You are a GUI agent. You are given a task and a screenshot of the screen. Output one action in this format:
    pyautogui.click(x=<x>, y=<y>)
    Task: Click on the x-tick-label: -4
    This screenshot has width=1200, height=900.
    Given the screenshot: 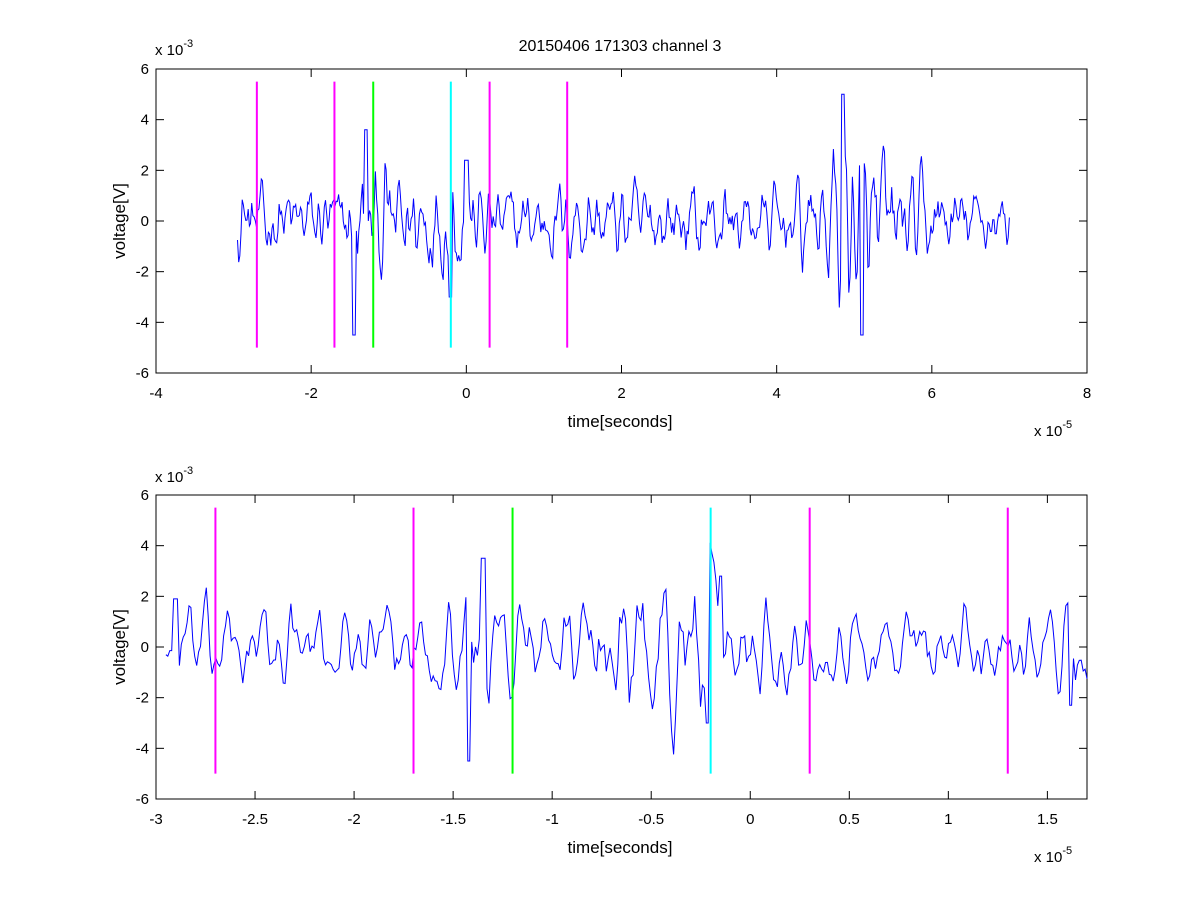 What is the action you would take?
    pyautogui.click(x=155, y=393)
    